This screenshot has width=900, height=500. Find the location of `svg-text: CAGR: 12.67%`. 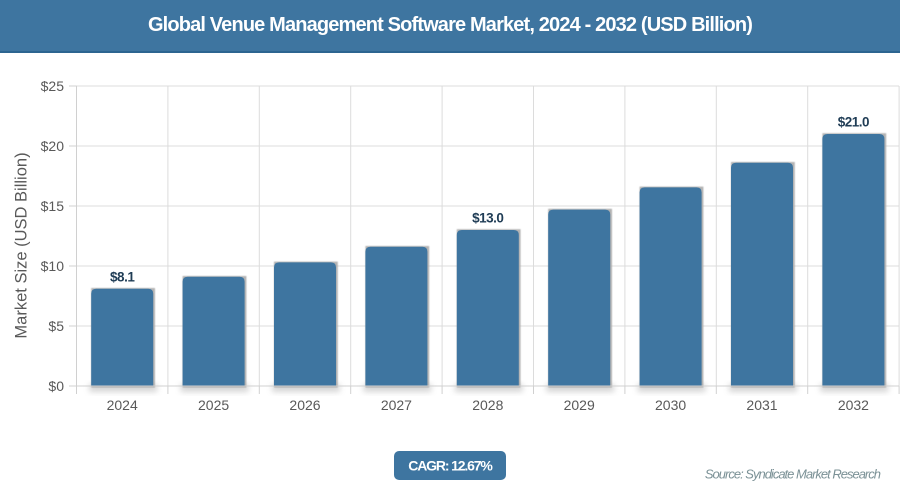

svg-text: CAGR: 12.67% is located at coordinates (450, 466).